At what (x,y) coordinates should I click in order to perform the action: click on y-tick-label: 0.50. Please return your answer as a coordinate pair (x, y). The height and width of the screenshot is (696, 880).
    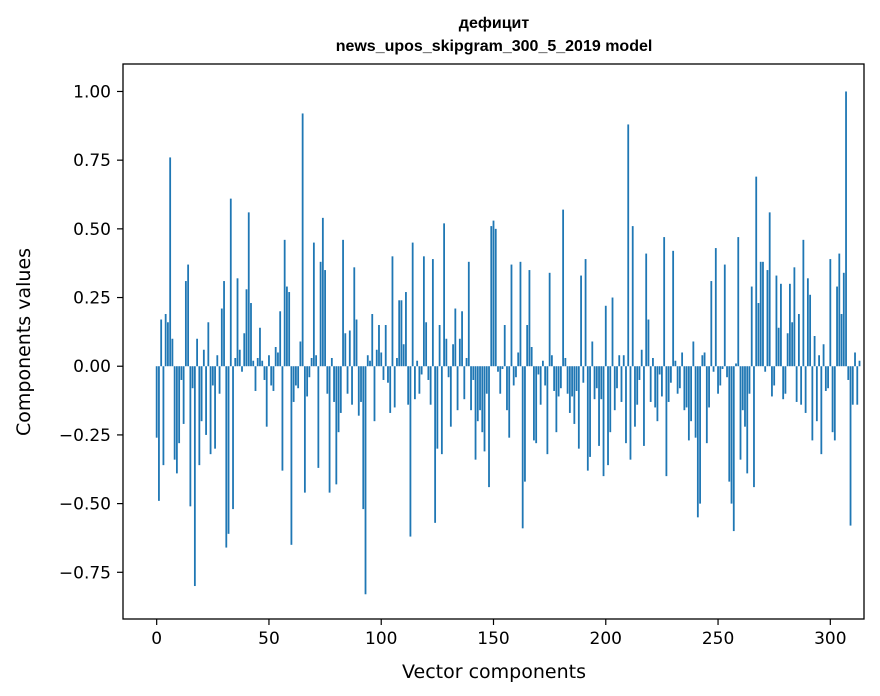
    Looking at the image, I should click on (92, 230).